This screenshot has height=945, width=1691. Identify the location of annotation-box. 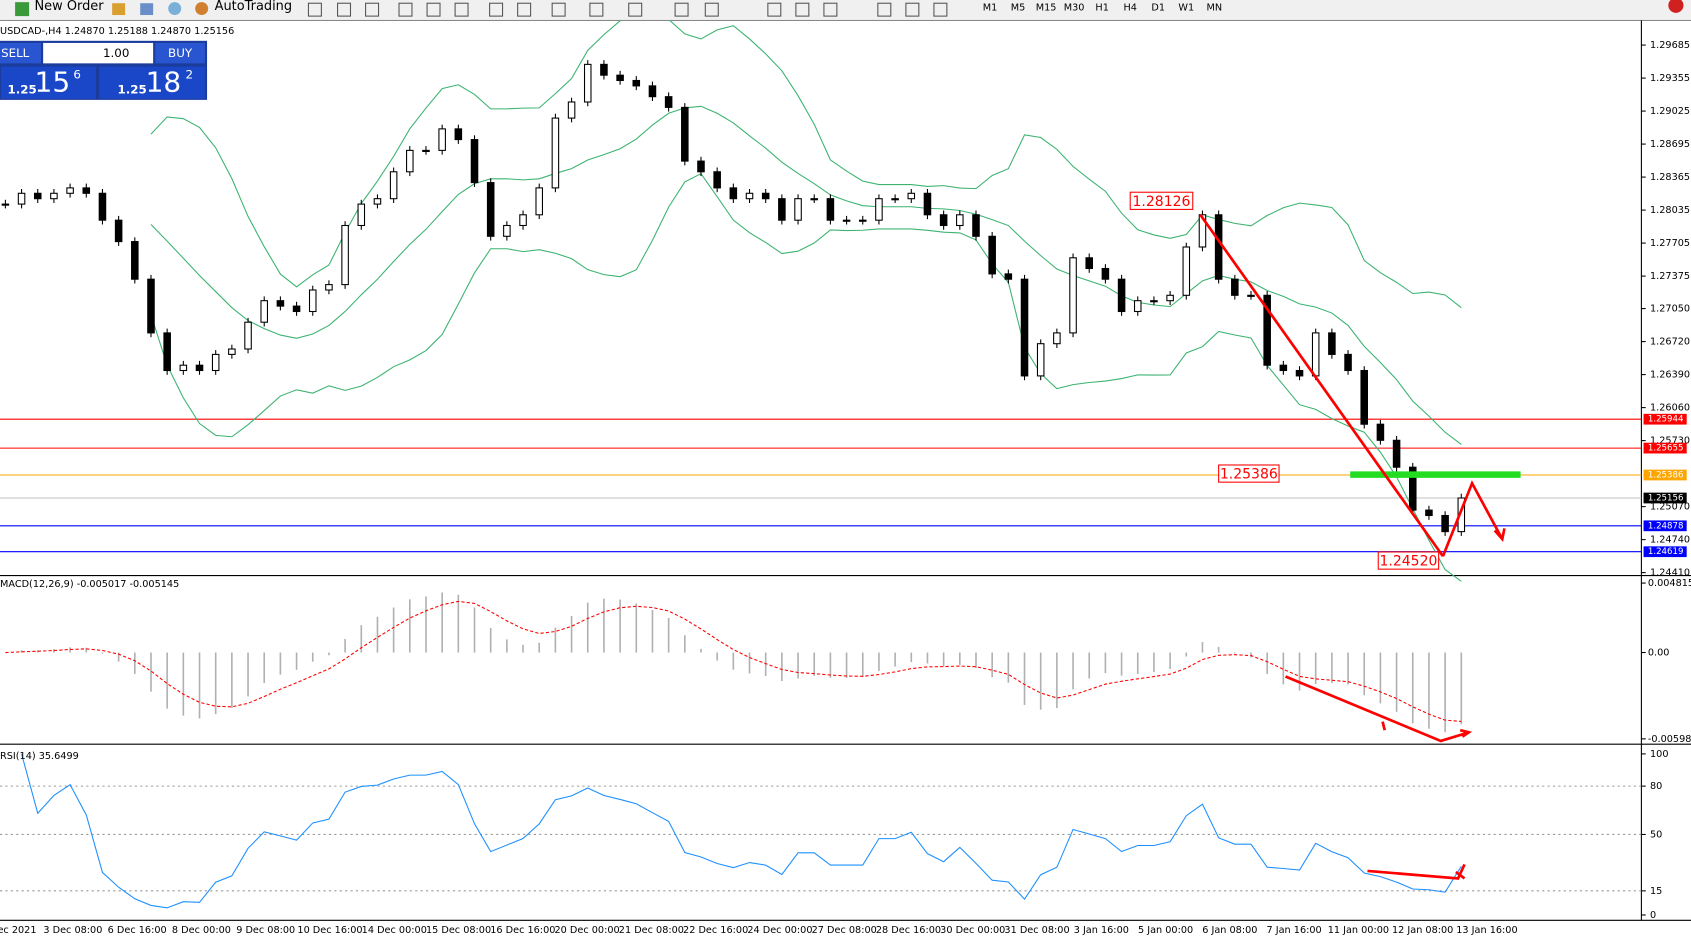
(1161, 200).